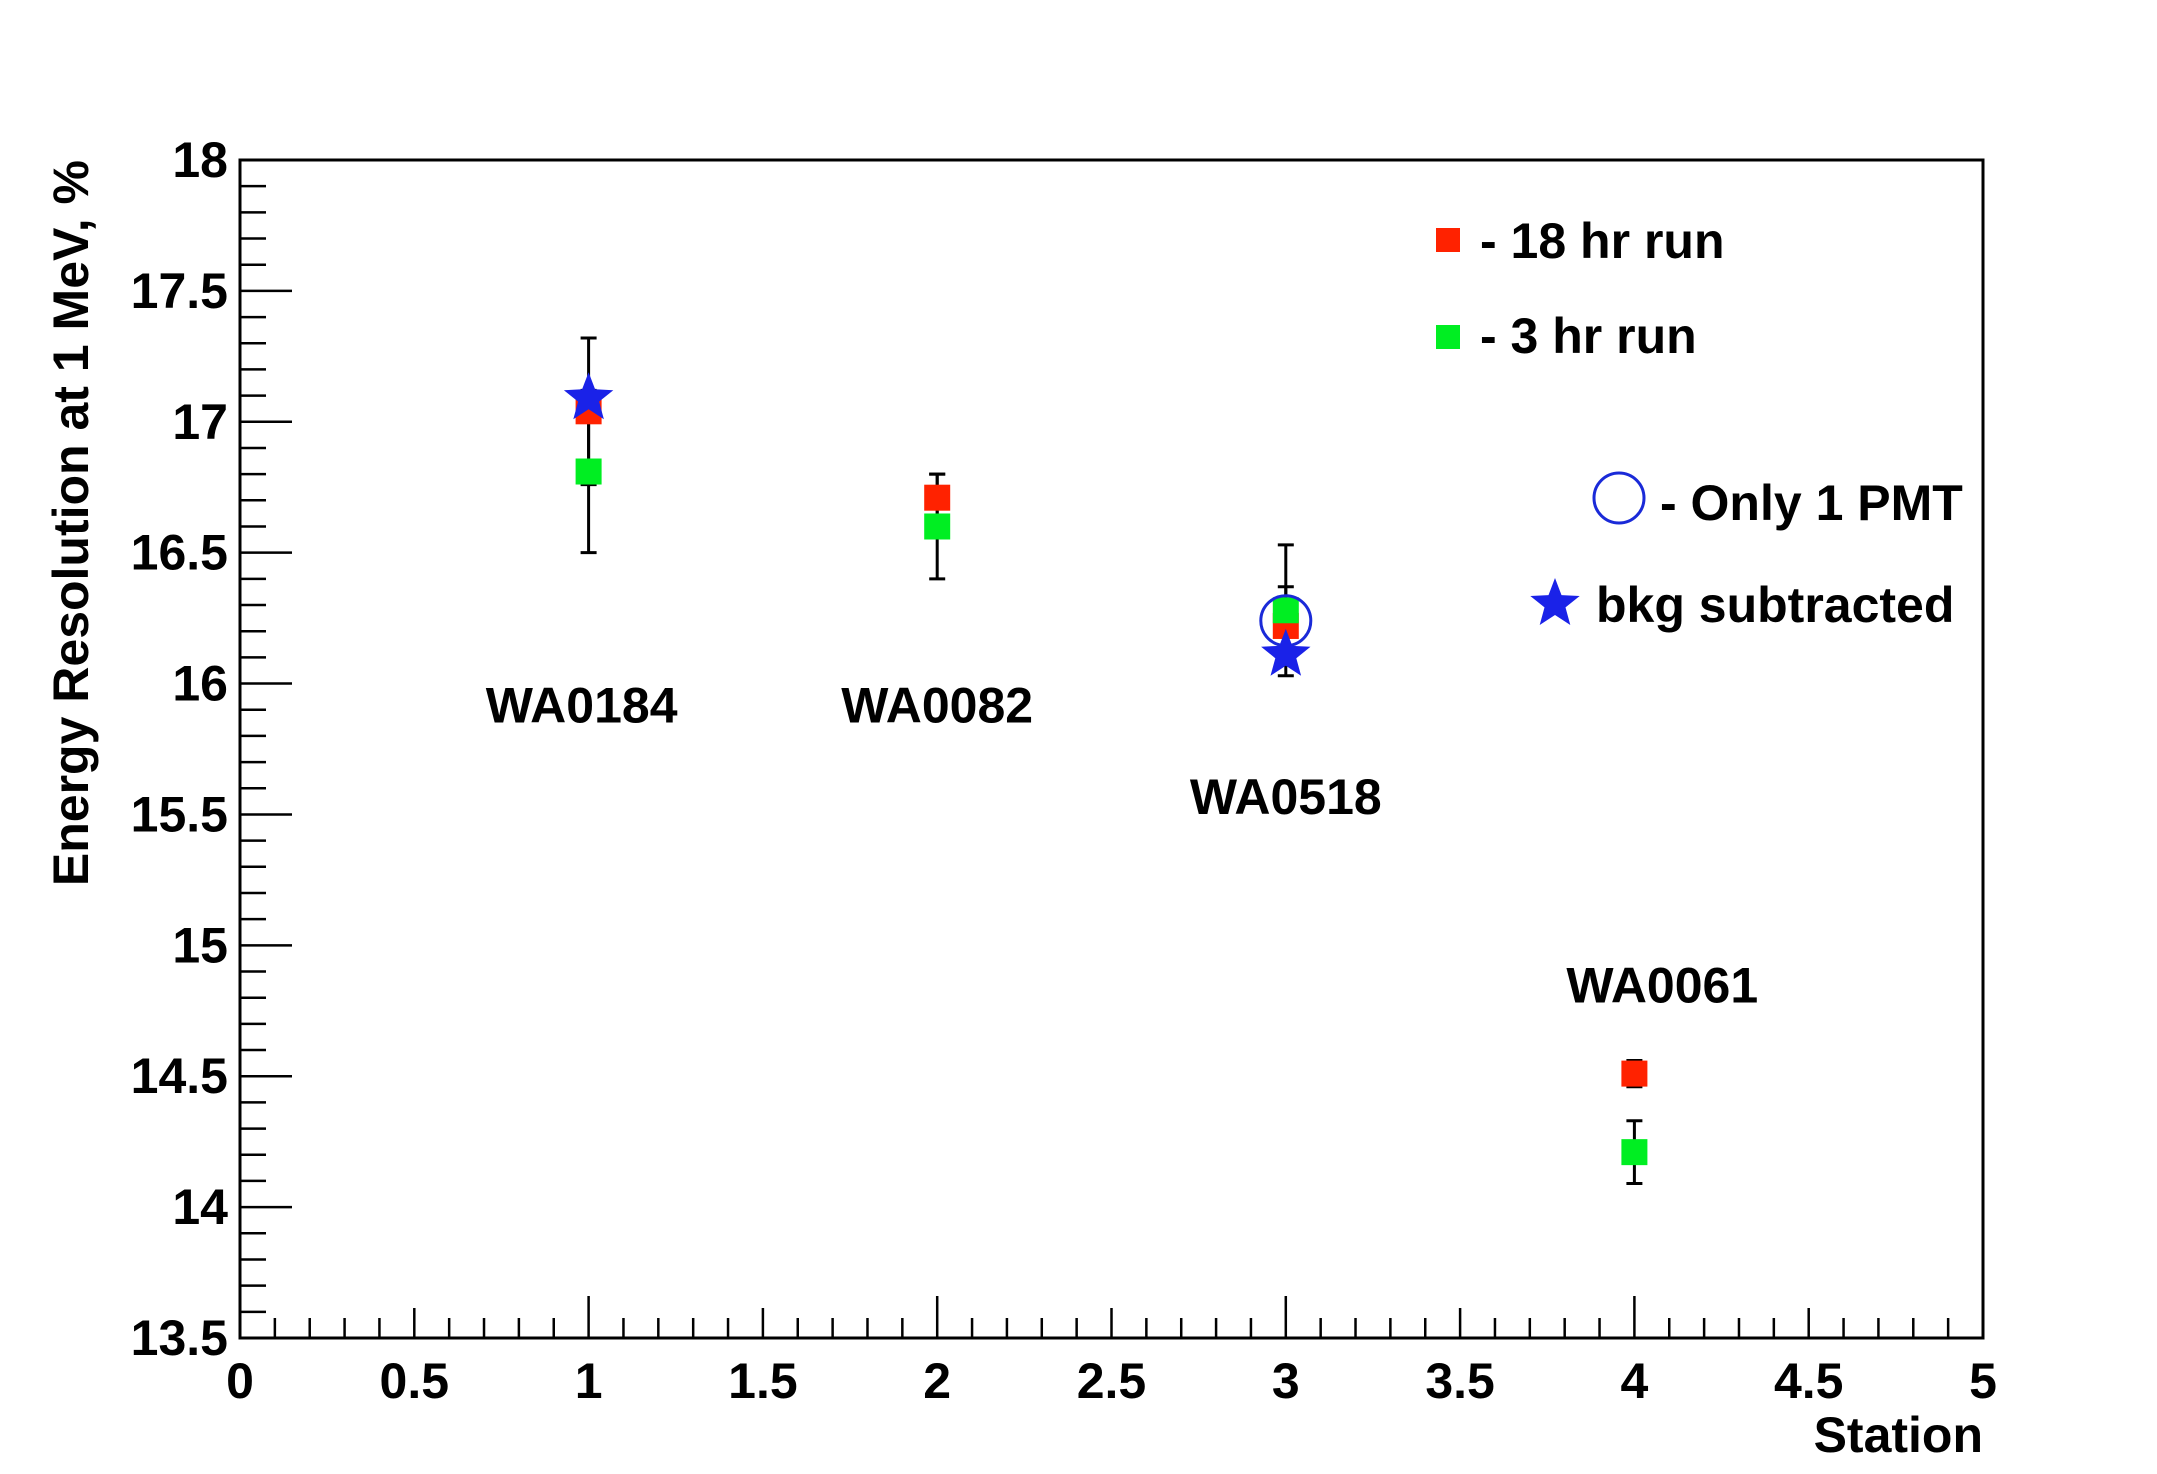  What do you see at coordinates (1809, 1381) in the screenshot?
I see `x-tick-label: 4.5` at bounding box center [1809, 1381].